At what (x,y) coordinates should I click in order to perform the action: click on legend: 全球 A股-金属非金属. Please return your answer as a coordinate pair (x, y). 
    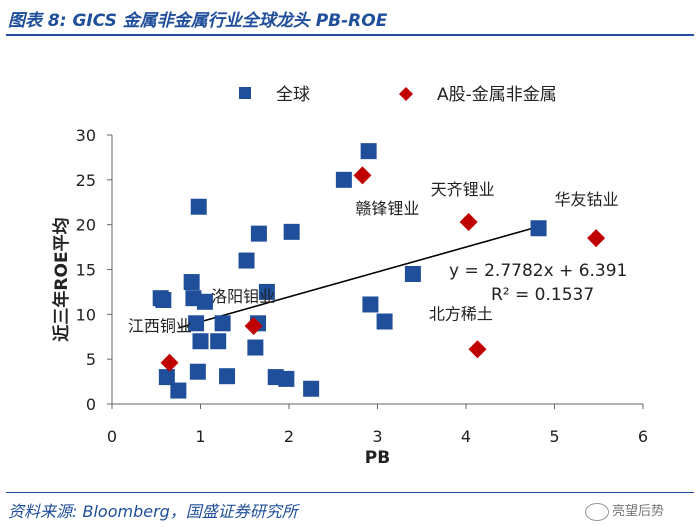
    Looking at the image, I should click on (398, 95).